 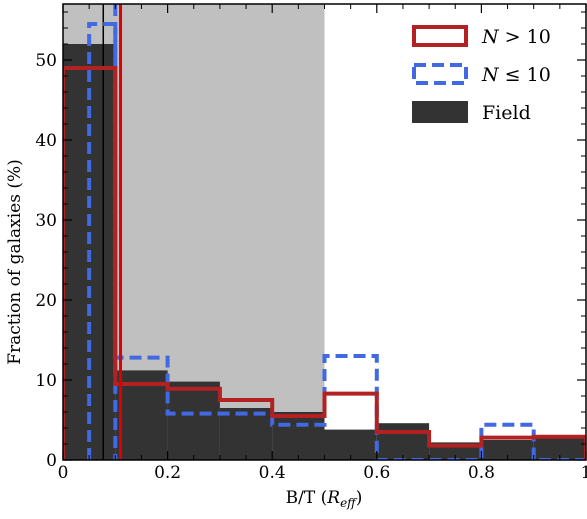 What do you see at coordinates (333, 498) in the screenshot?
I see `x-axis-title-var: R` at bounding box center [333, 498].